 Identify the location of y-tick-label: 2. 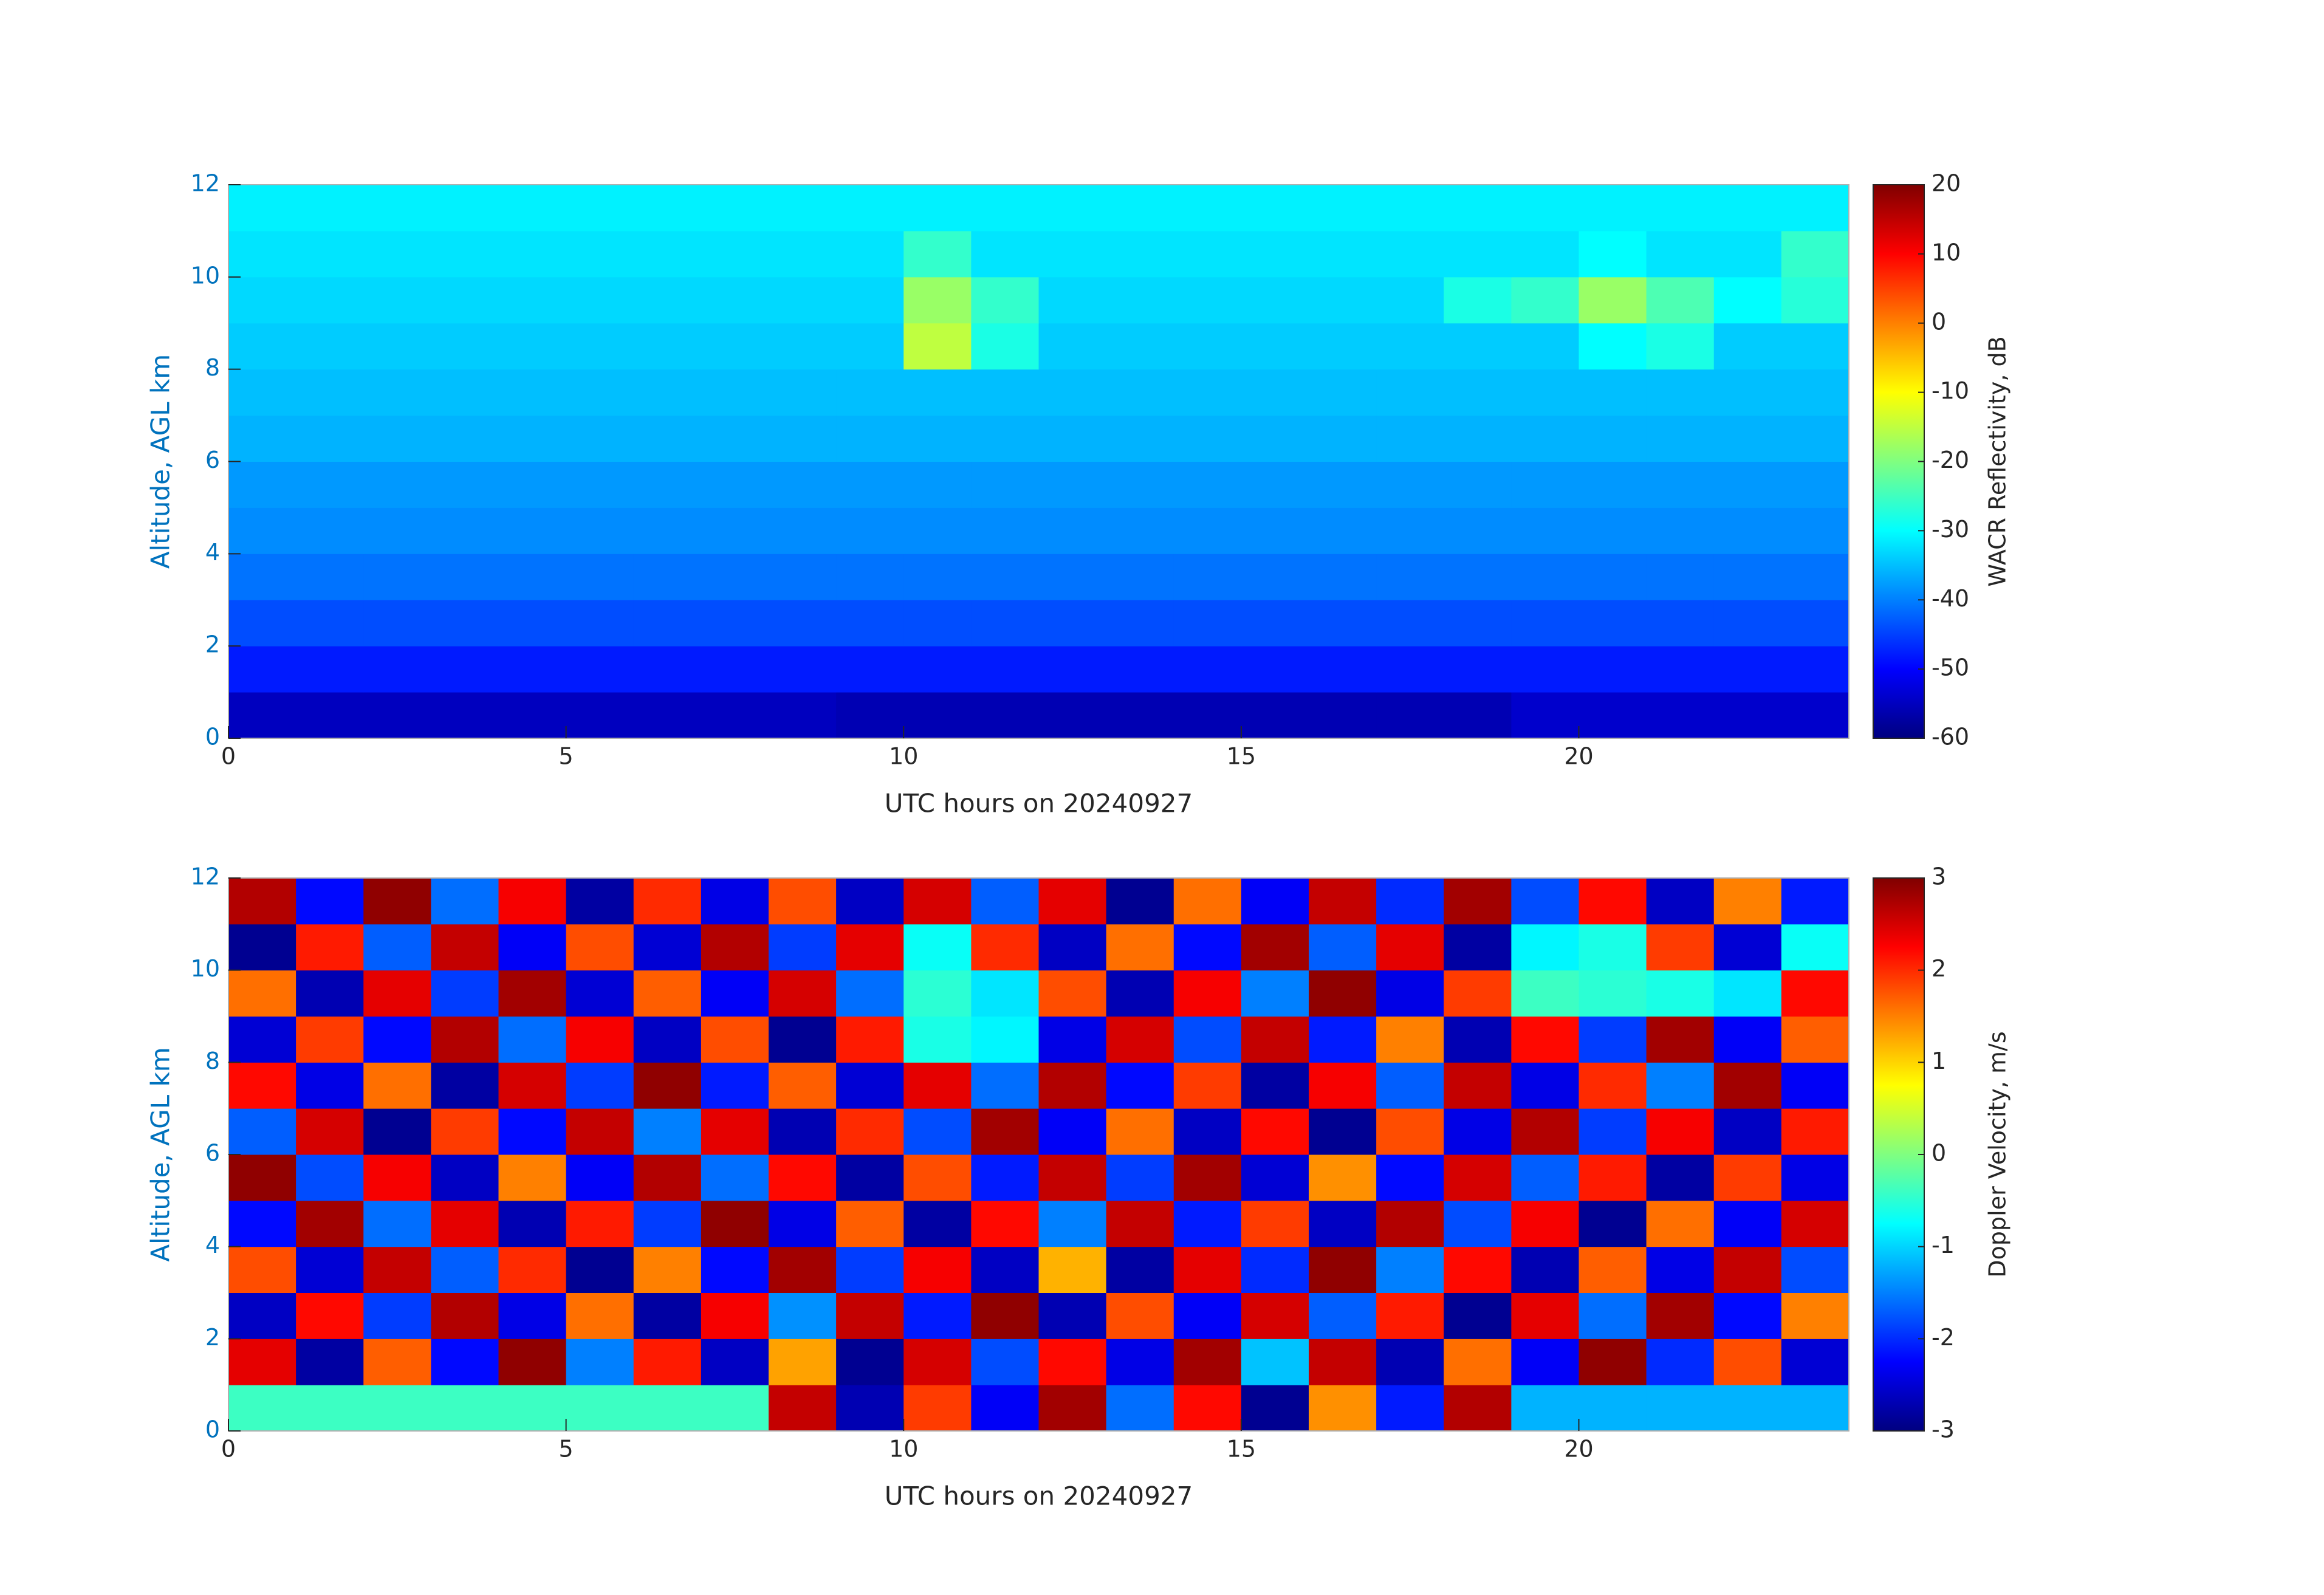
(212, 644).